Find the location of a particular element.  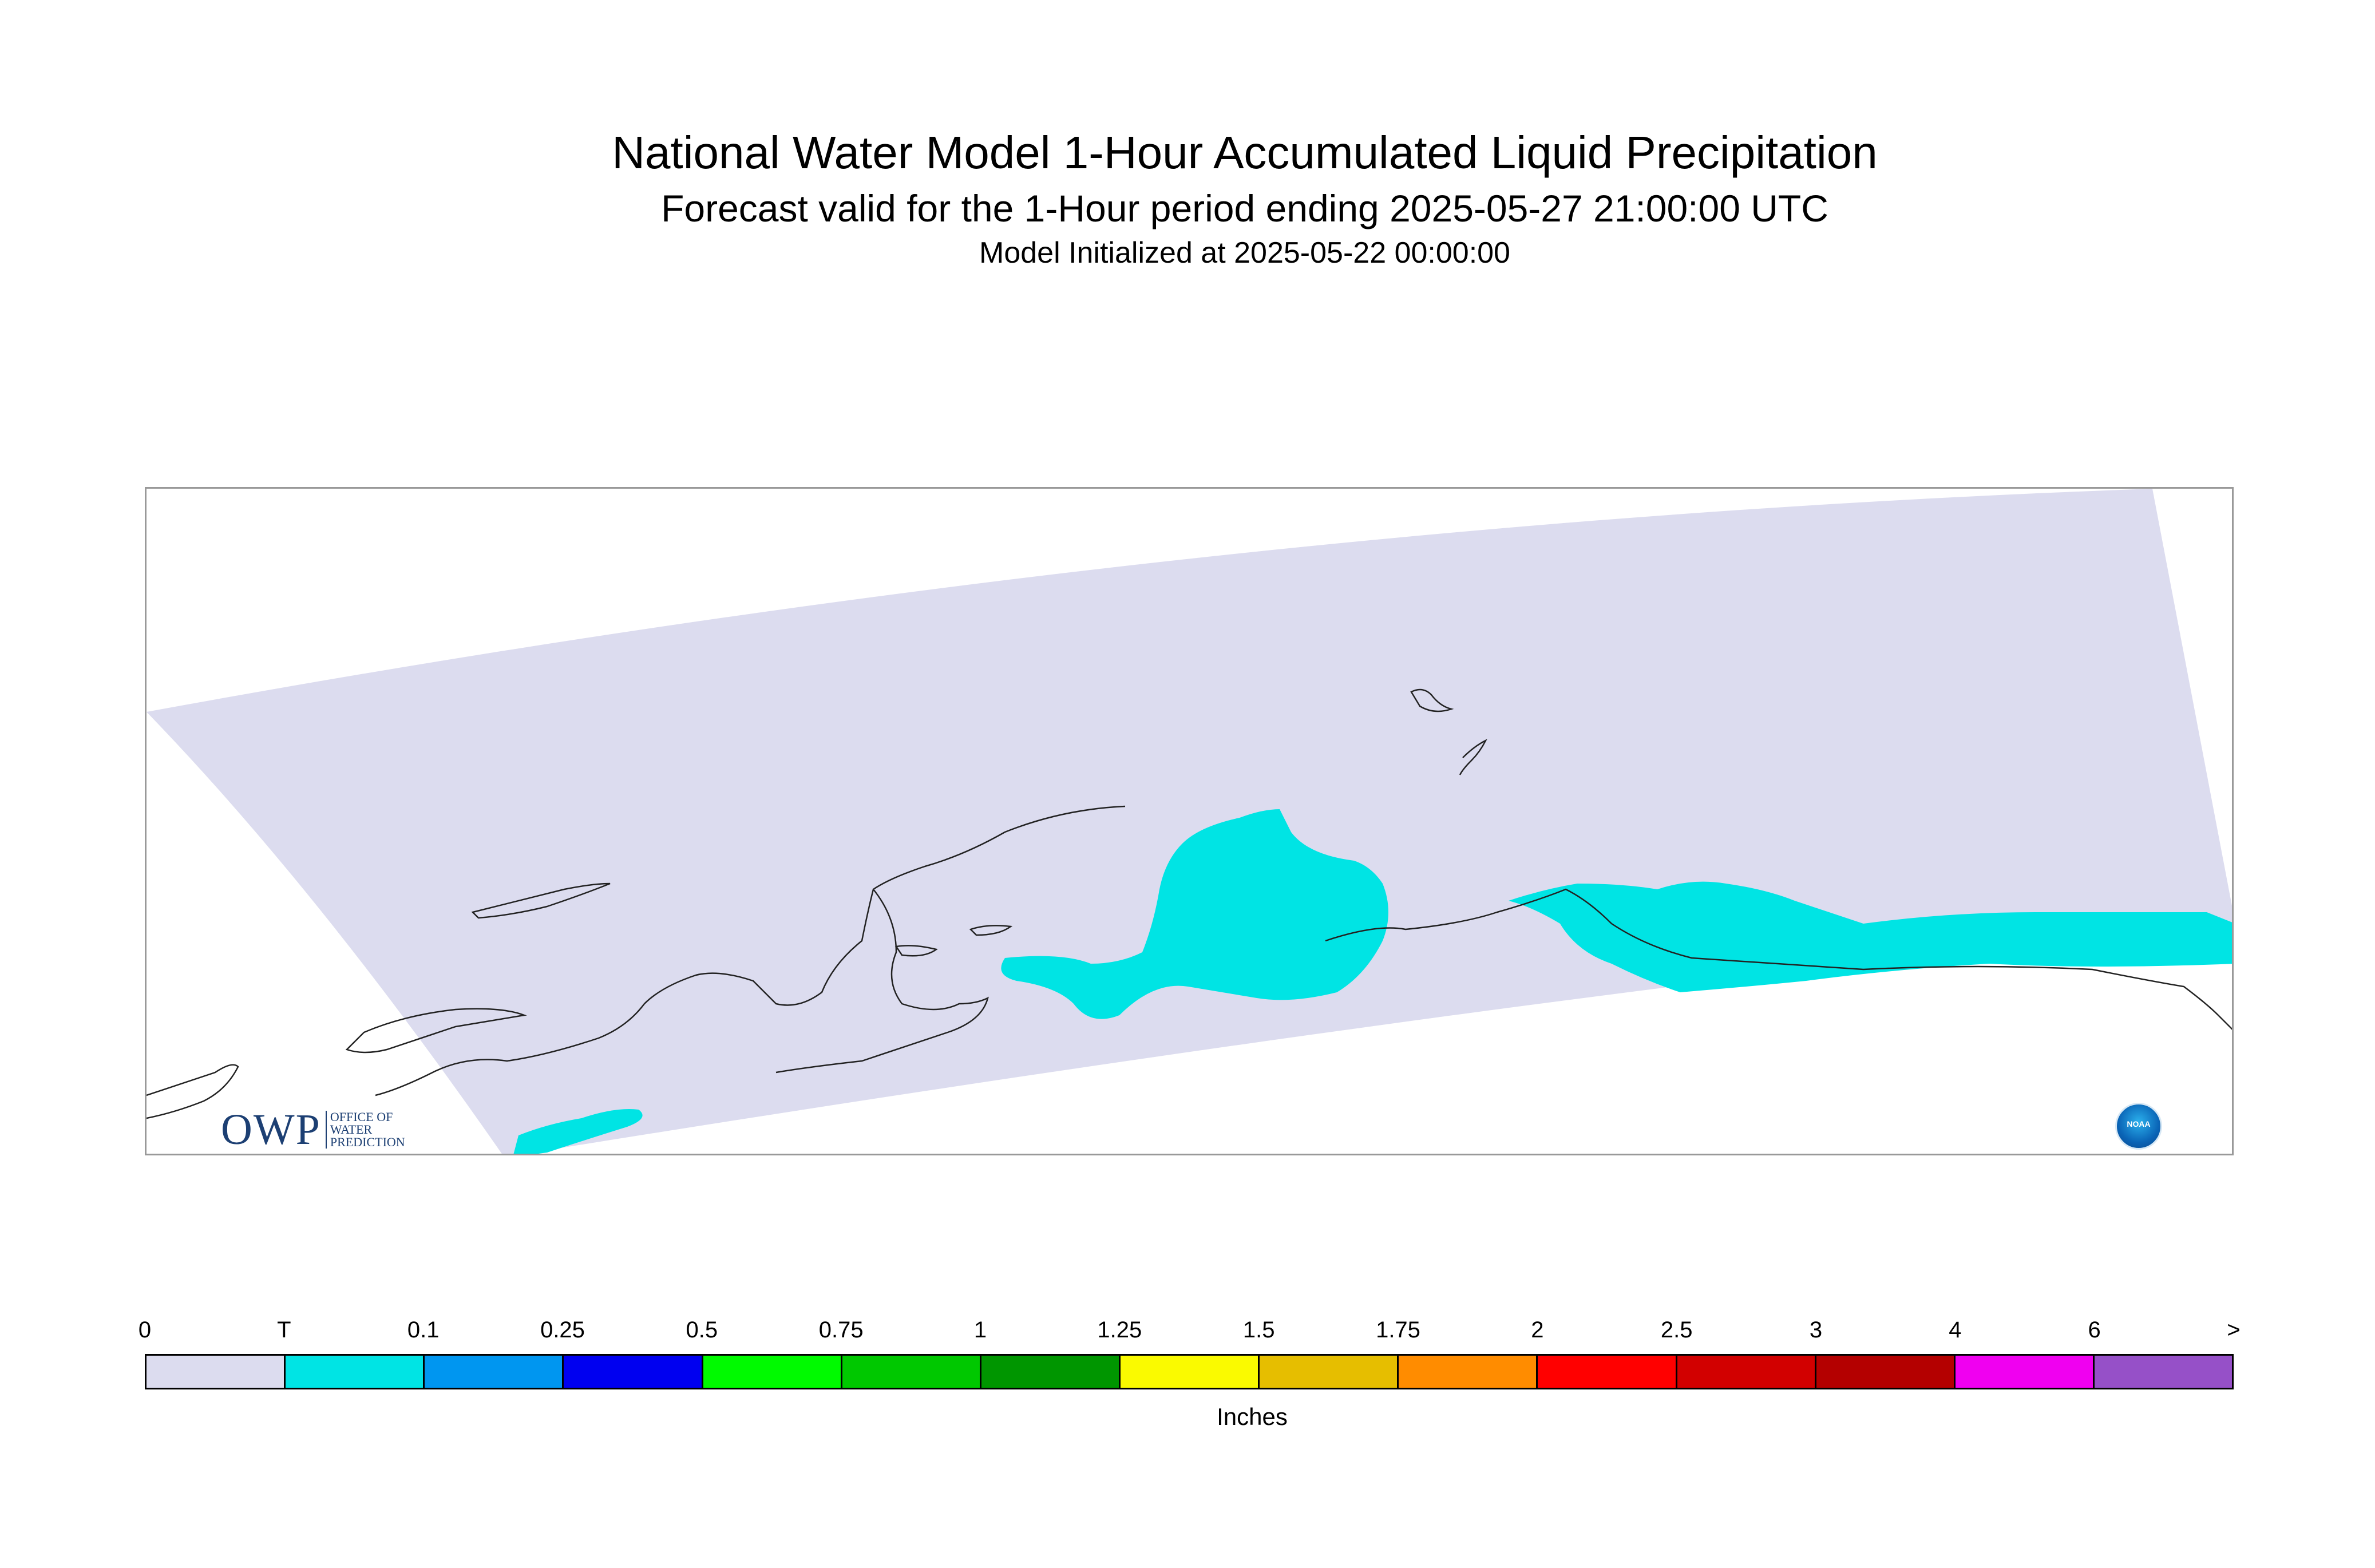

owp-logo-line-3: PREDICTION is located at coordinates (368, 1142).